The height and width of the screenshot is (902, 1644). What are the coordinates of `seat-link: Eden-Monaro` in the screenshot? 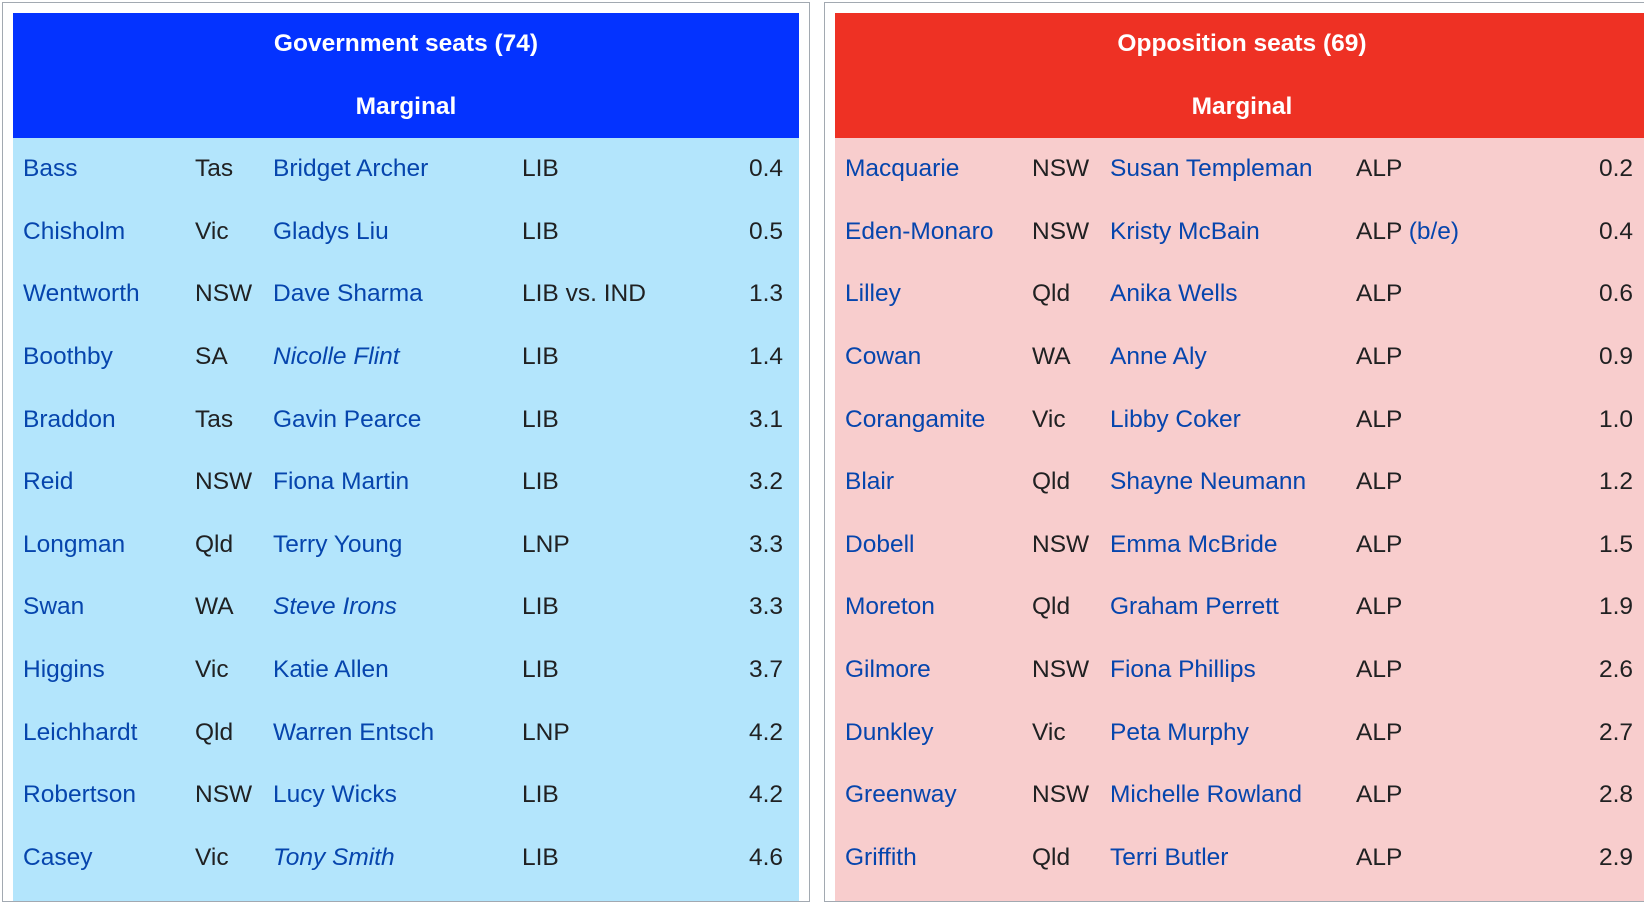 It's located at (919, 231).